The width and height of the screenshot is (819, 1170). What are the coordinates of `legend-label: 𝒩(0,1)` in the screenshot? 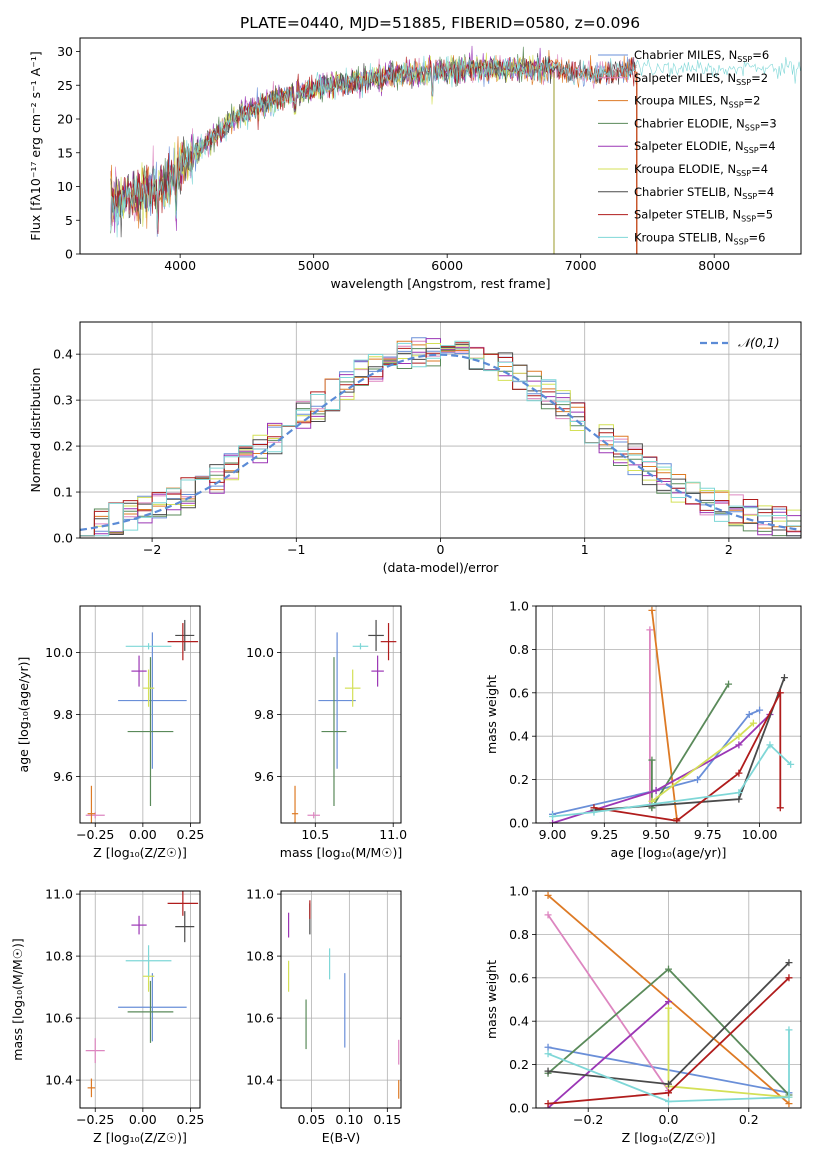 It's located at (759, 342).